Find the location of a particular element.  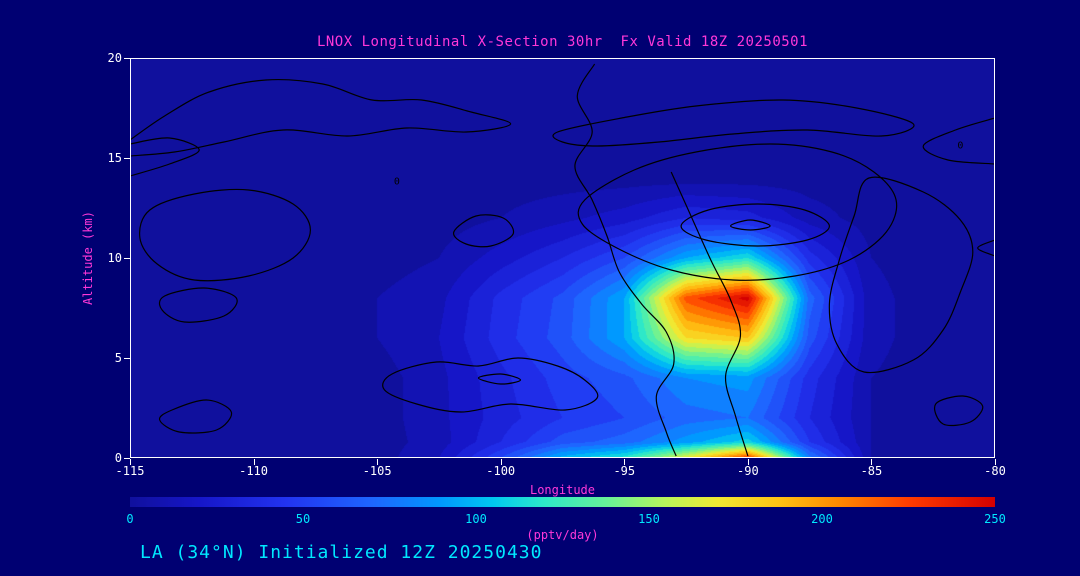

y-tick-label: 20 is located at coordinates (114, 58).